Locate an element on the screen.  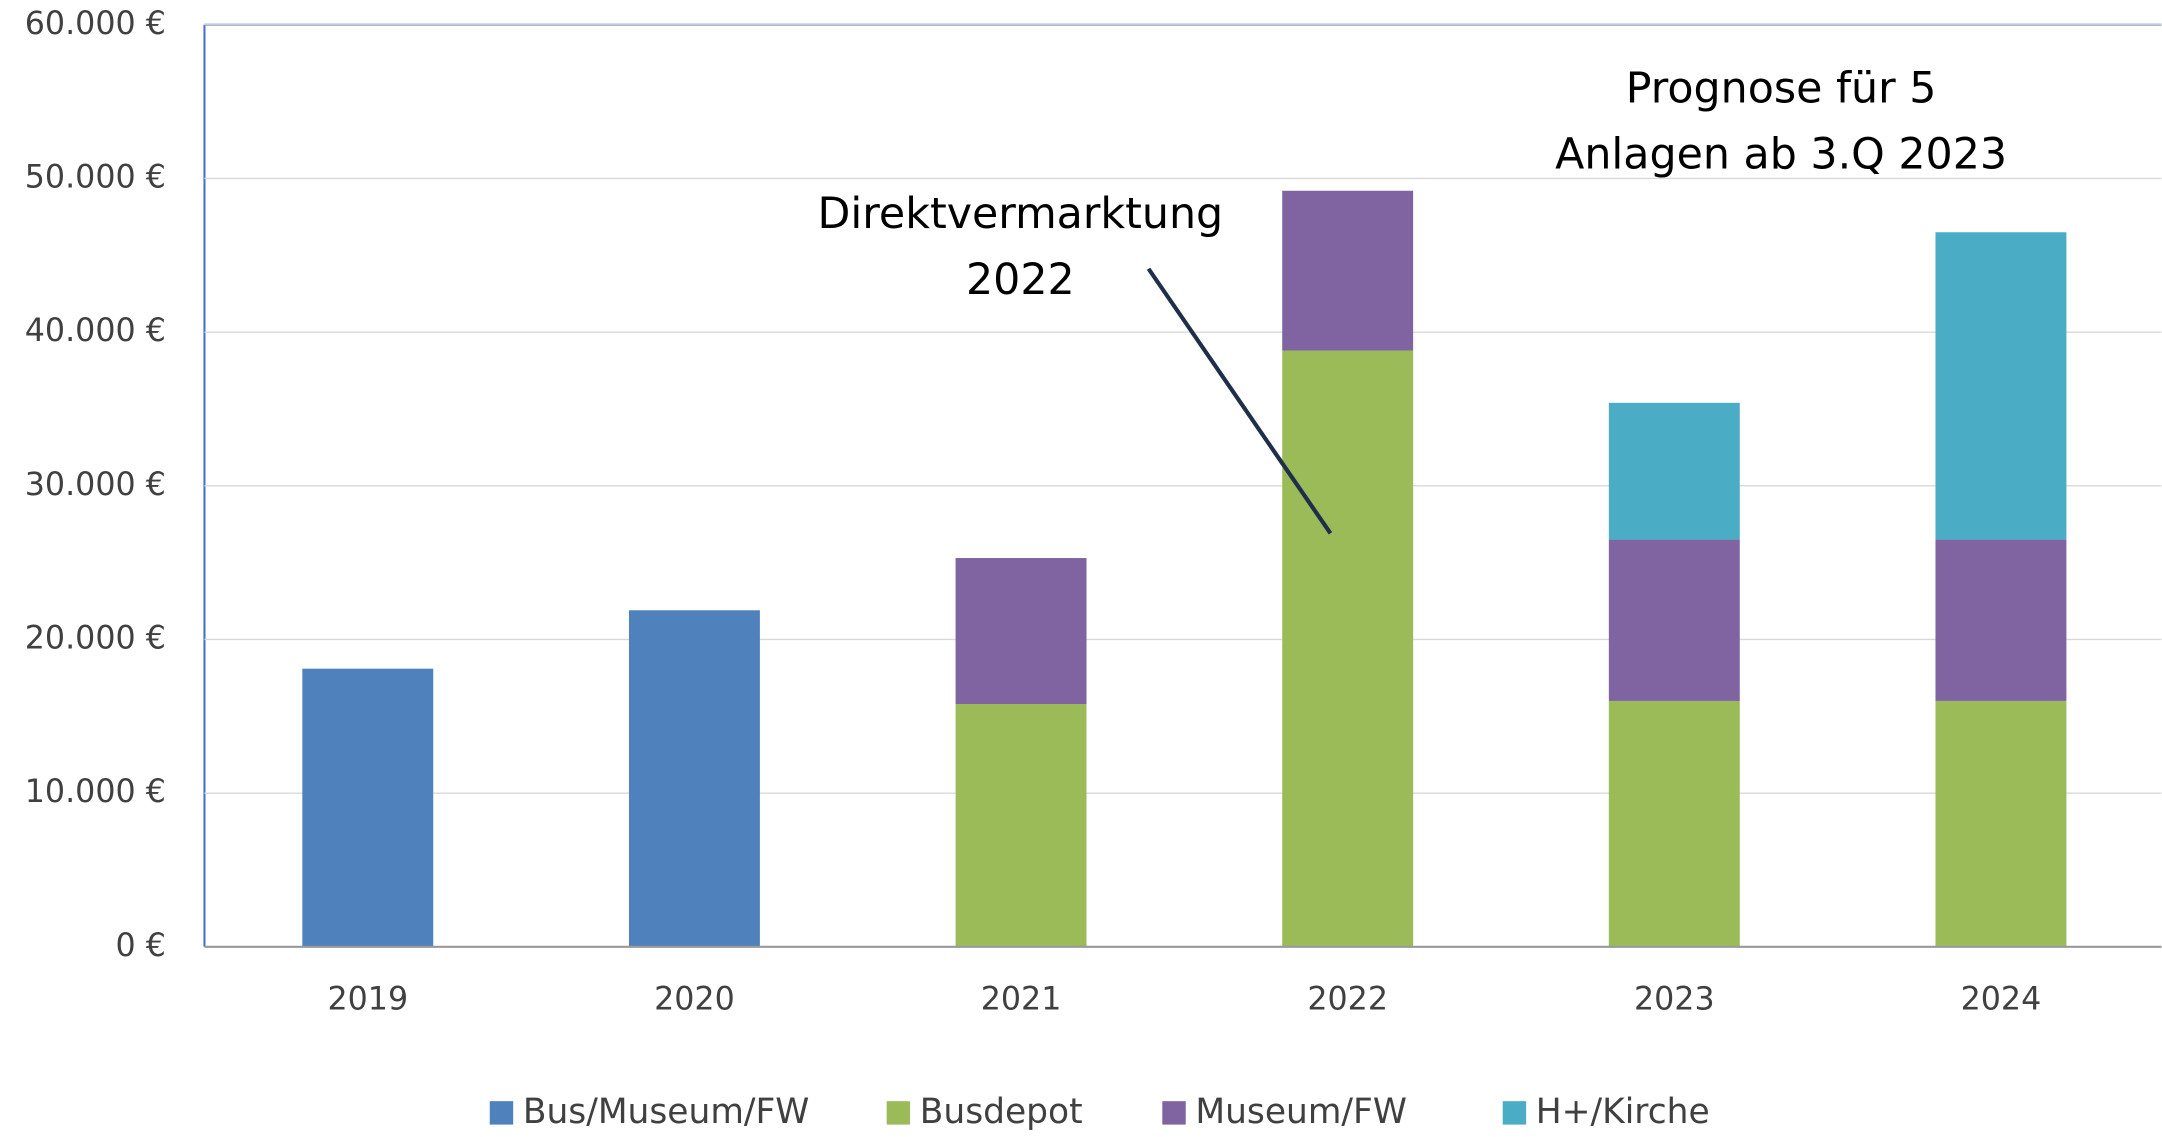
y-tick-label: 10.000 € is located at coordinates (95, 792).